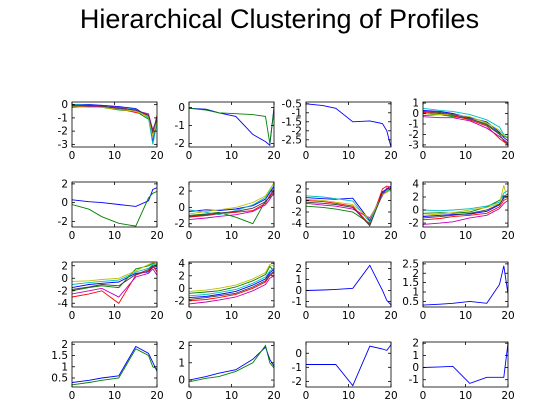  Describe the element at coordinates (297, 224) in the screenshot. I see `y-tick-label: -4` at that location.